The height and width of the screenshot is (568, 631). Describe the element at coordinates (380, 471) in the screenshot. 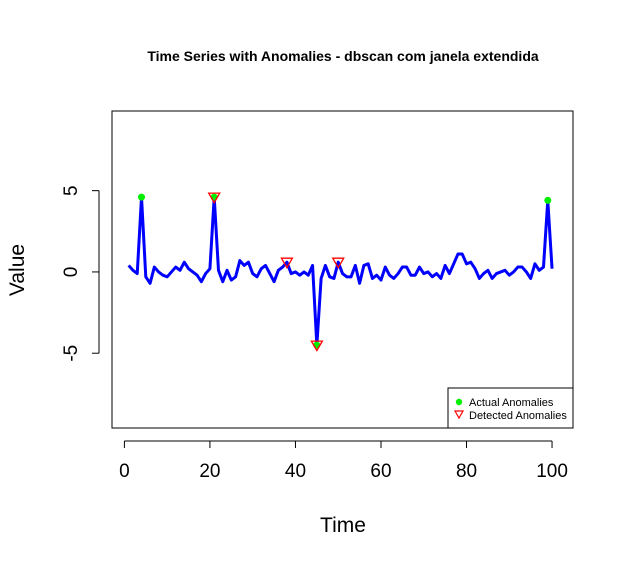

I see `x-tick-label: 60` at that location.